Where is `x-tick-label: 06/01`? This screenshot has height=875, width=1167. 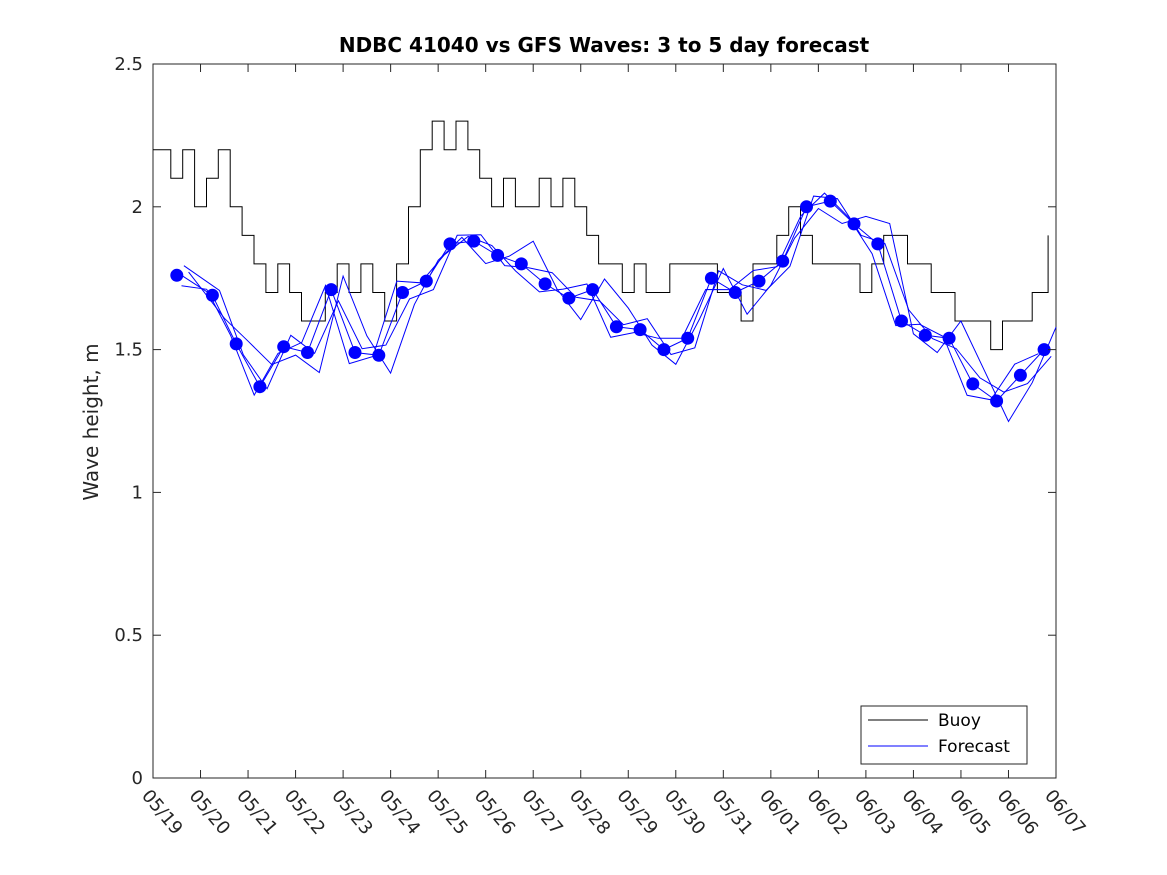
x-tick-label: 06/01 is located at coordinates (779, 812).